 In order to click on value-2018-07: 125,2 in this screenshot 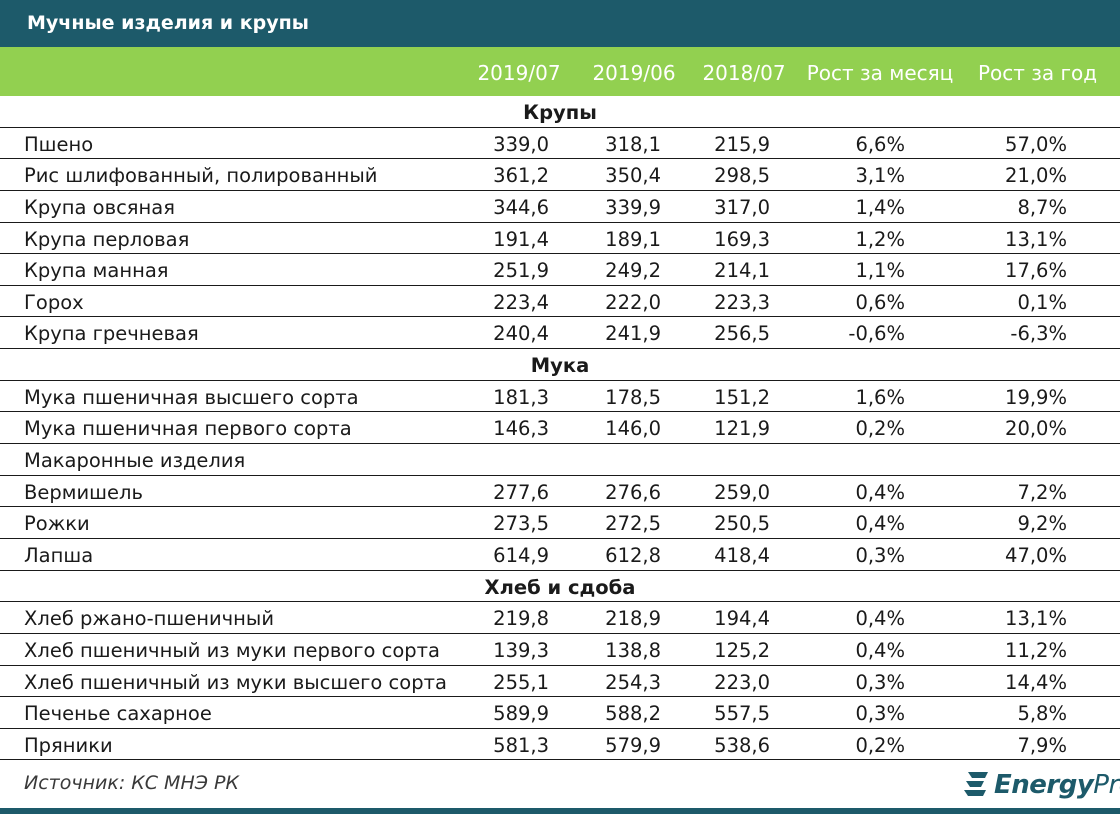, I will do `click(742, 650)`.